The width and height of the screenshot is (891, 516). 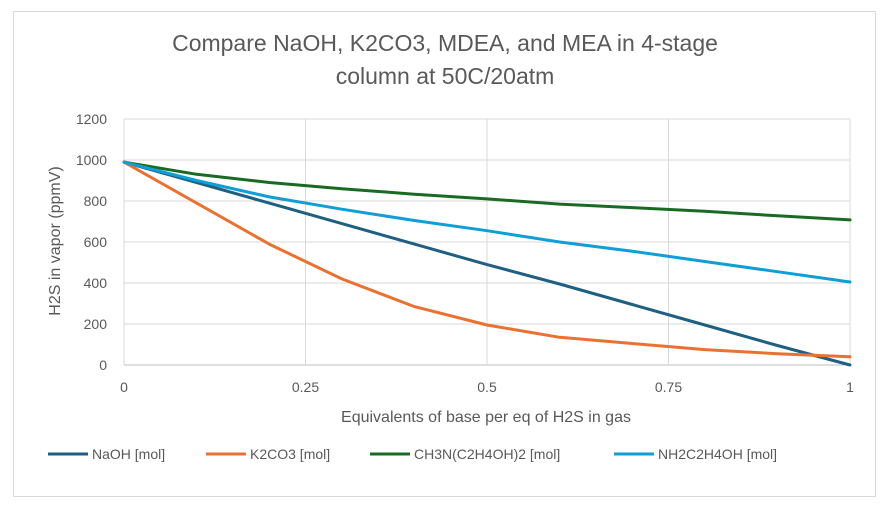 I want to click on y-tick-label: 400, so click(x=96, y=283).